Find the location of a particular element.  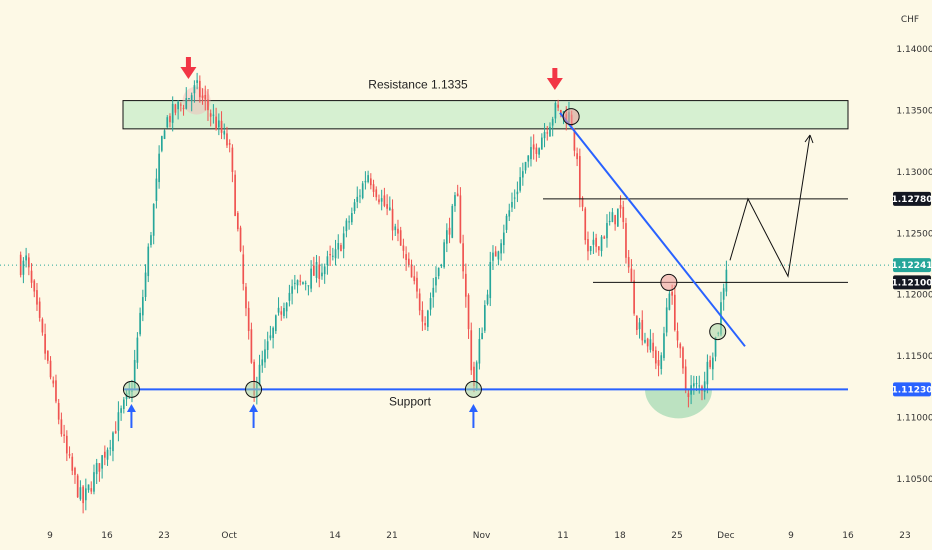

y-tick-label: 1.11500 is located at coordinates (914, 357).